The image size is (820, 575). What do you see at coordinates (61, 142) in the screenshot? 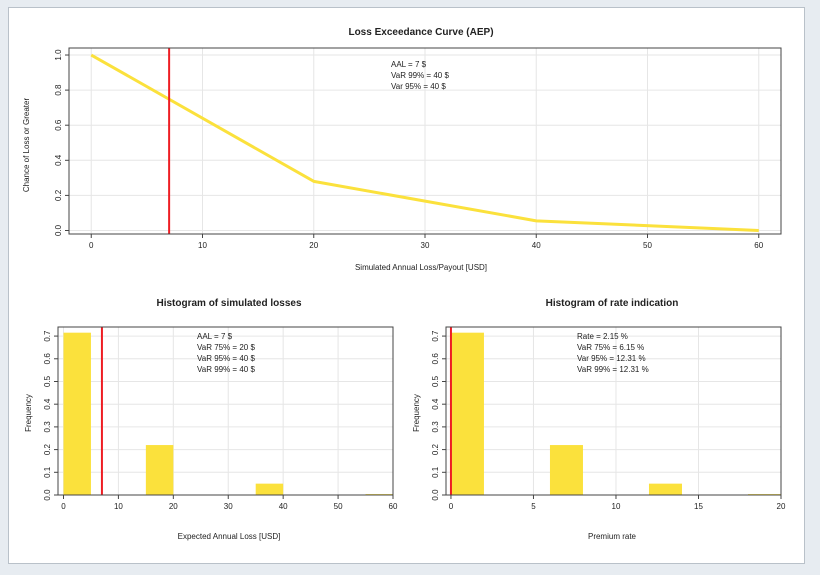
I see `y-axis: 0.0 0.2 0.4 0.6 0.8 1.0` at bounding box center [61, 142].